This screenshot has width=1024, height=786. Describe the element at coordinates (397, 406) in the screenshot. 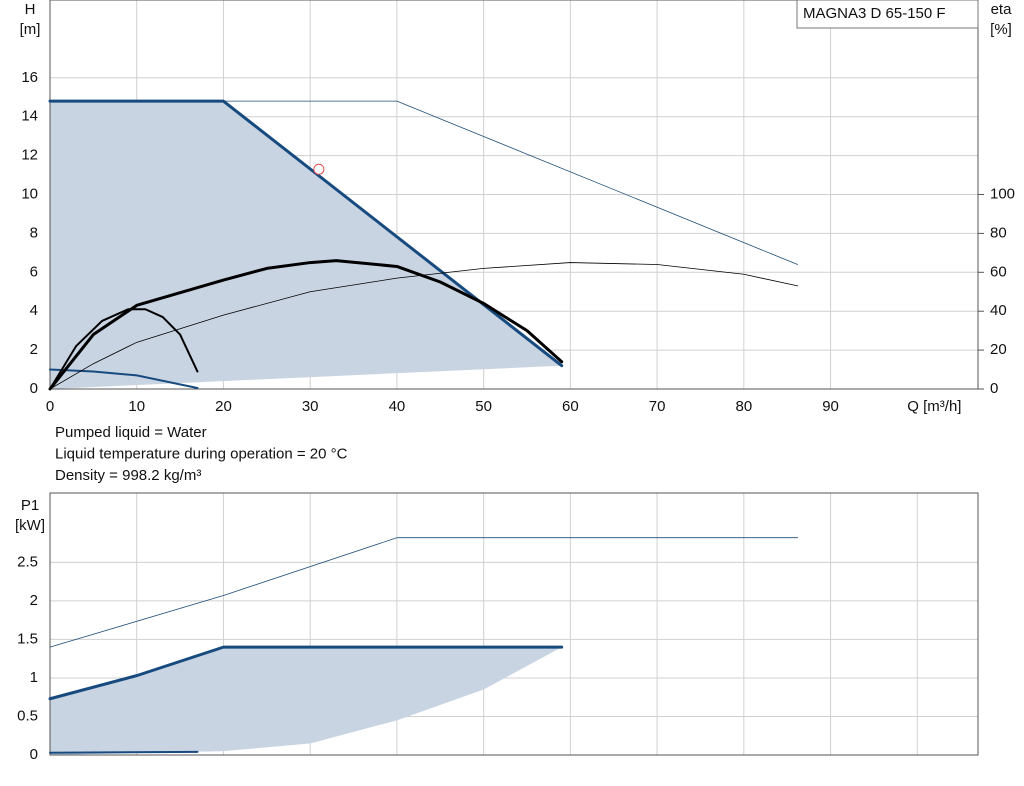

I see `x-tick-label: 40` at that location.